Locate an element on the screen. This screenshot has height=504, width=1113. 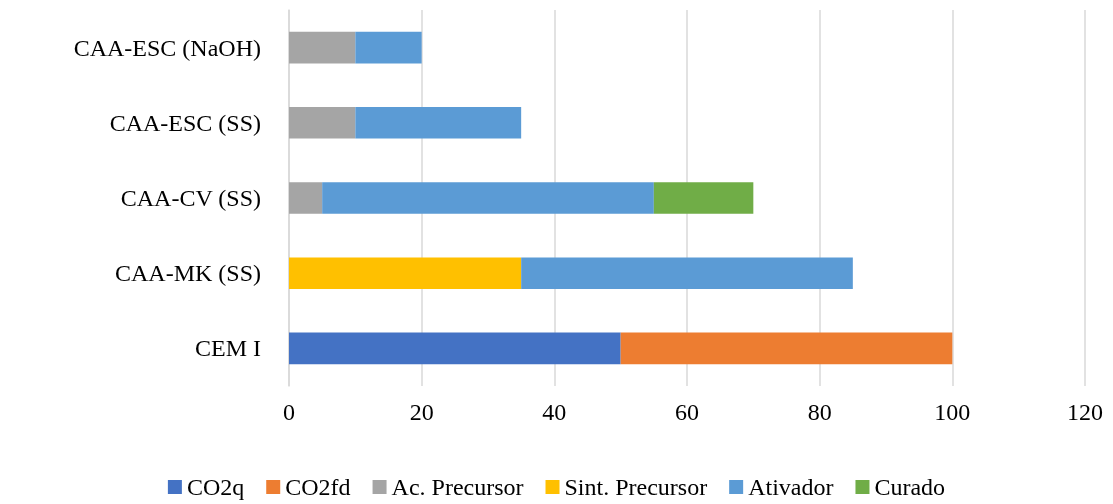
y-tick-label: CAA-MK (SS) is located at coordinates (187, 273).